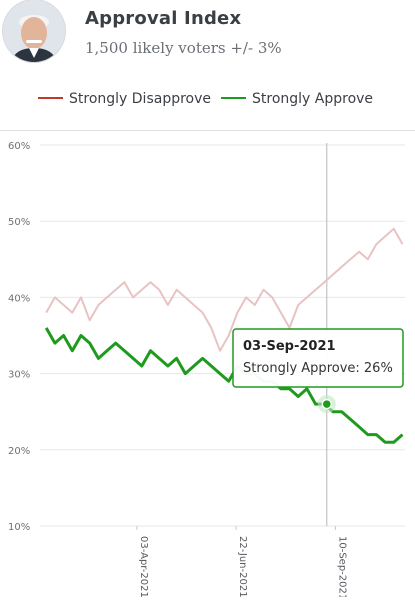 This screenshot has height=602, width=415. I want to click on y-tick-label: 10%, so click(19, 527).